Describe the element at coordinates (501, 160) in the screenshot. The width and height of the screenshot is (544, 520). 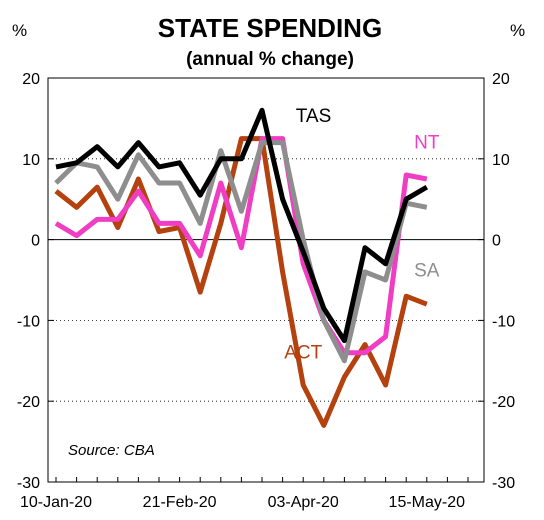
I see `y-tick-label-right: 10` at that location.